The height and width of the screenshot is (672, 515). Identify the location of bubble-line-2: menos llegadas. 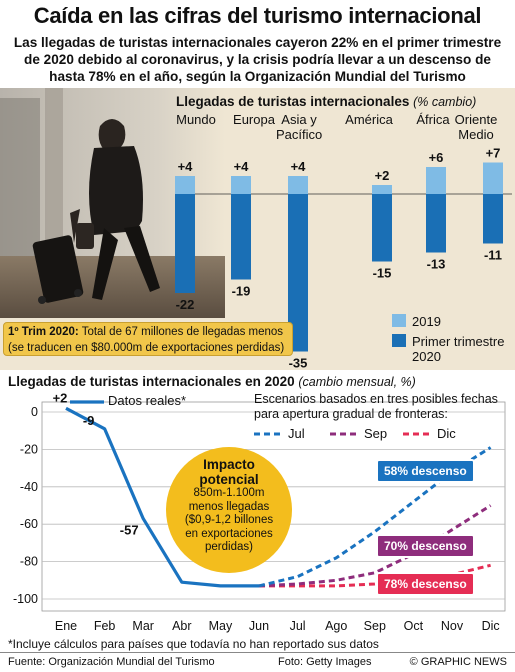
(229, 508).